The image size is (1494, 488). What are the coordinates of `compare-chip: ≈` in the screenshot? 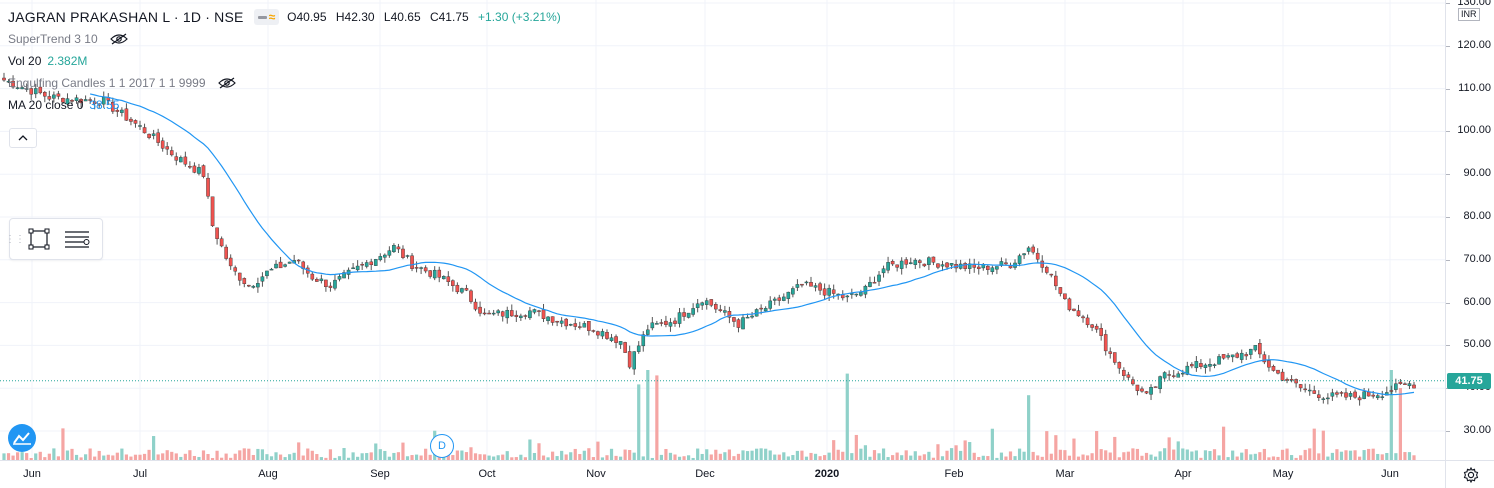 It's located at (266, 17).